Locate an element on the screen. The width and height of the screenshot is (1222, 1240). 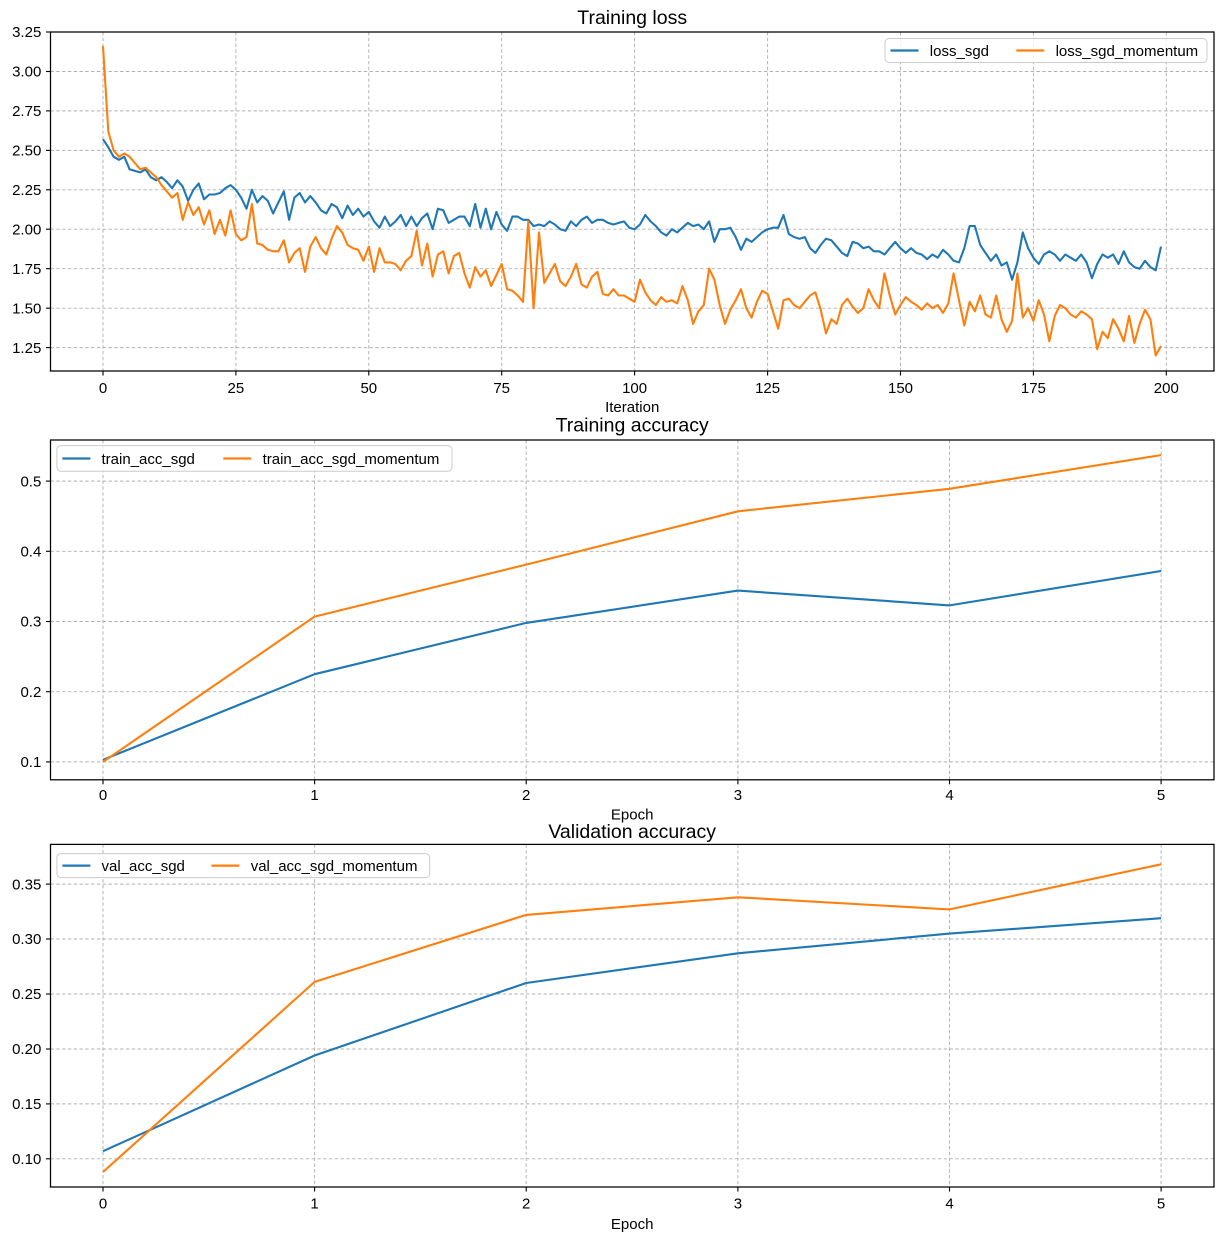
svg-text: 0.1 is located at coordinates (30, 762).